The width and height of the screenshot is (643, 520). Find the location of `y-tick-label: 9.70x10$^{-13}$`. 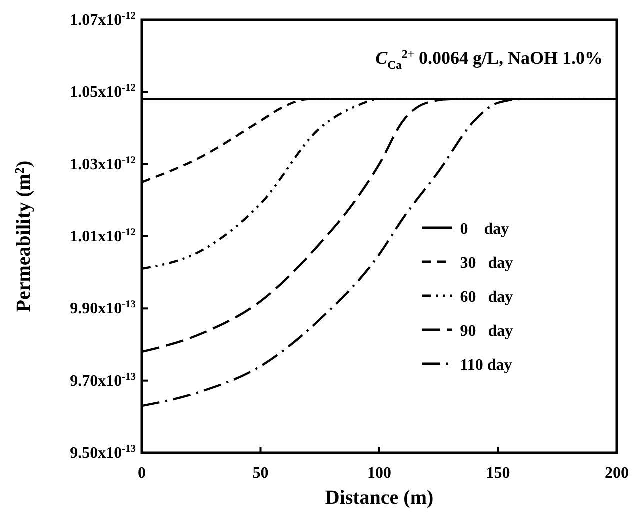

y-tick-label: 9.70x10$^{-13}$ is located at coordinates (103, 381).